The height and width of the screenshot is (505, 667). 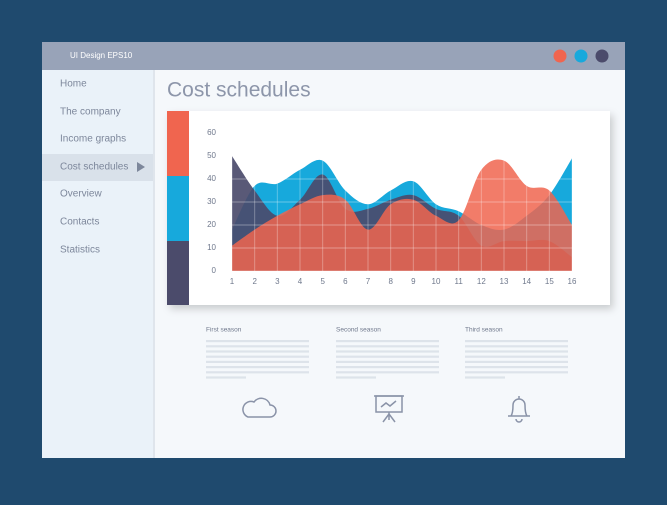 I want to click on placeholder-text, so click(x=387, y=359).